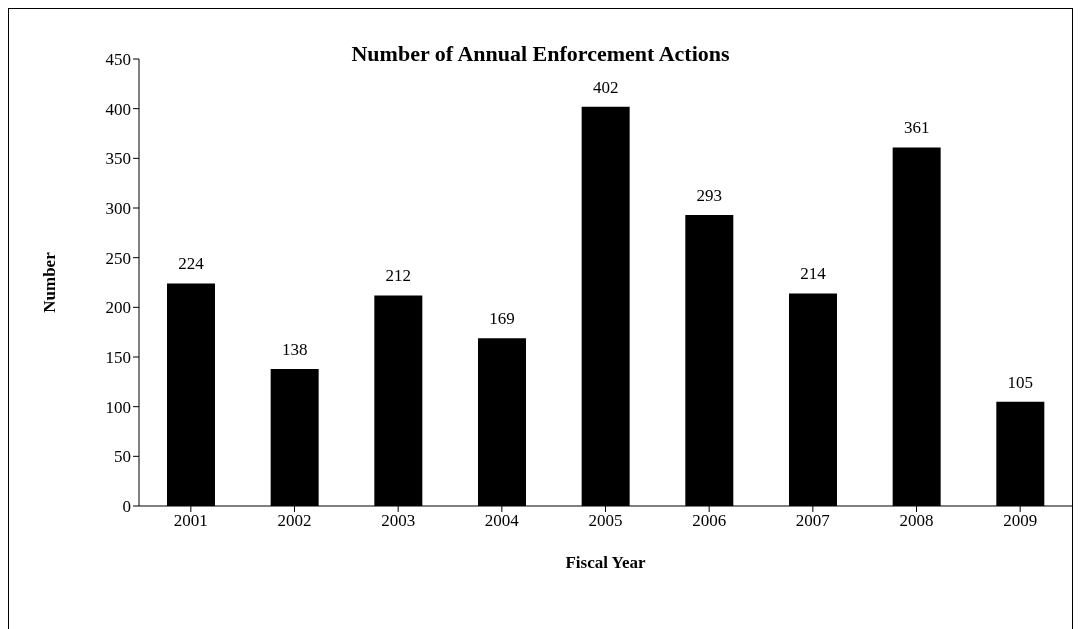 The image size is (1081, 629). Describe the element at coordinates (118, 407) in the screenshot. I see `y-tick-label: 100` at that location.